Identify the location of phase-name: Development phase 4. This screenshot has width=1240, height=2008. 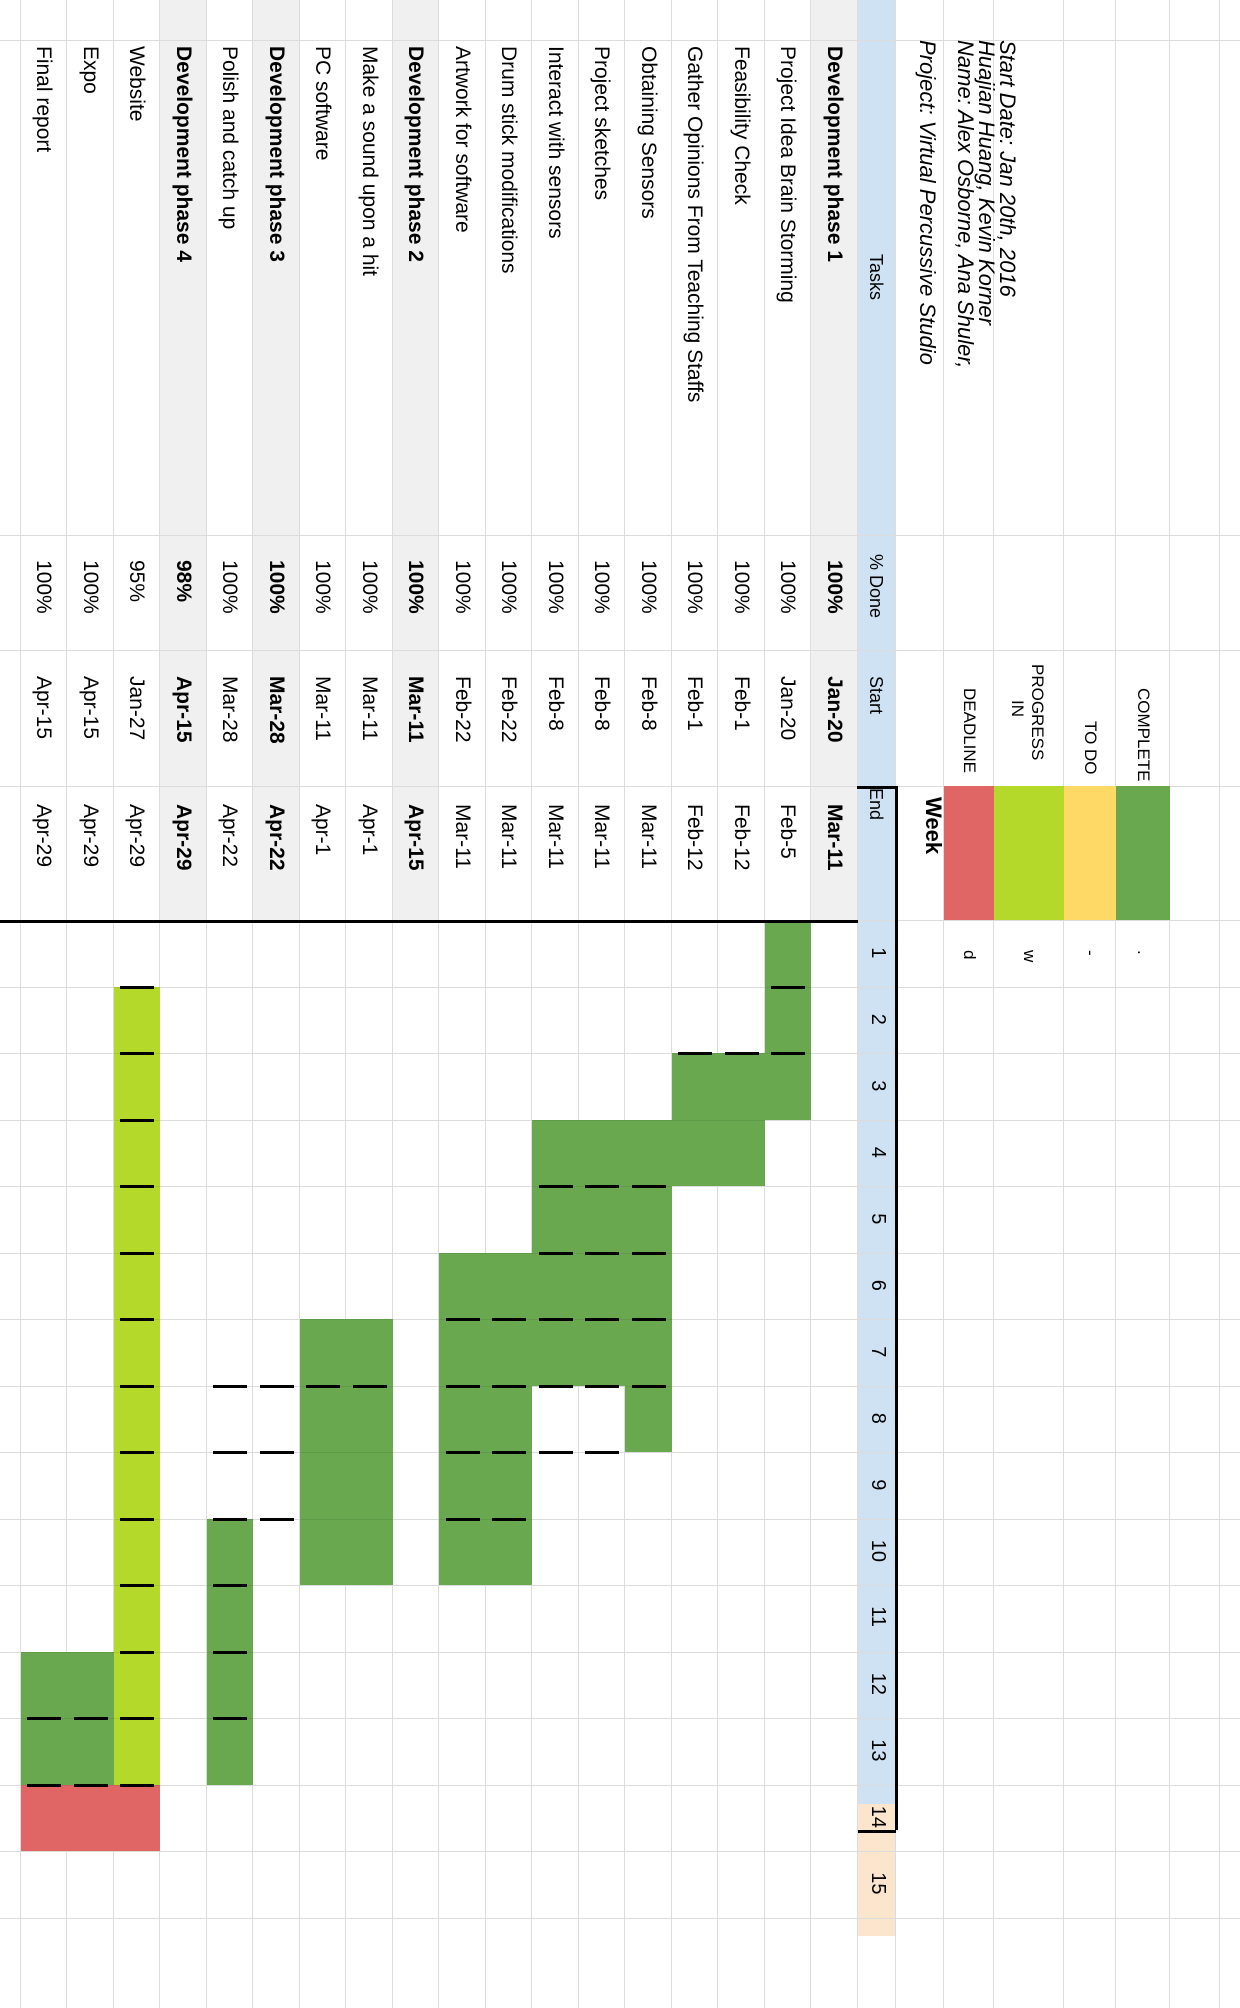
(183, 154).